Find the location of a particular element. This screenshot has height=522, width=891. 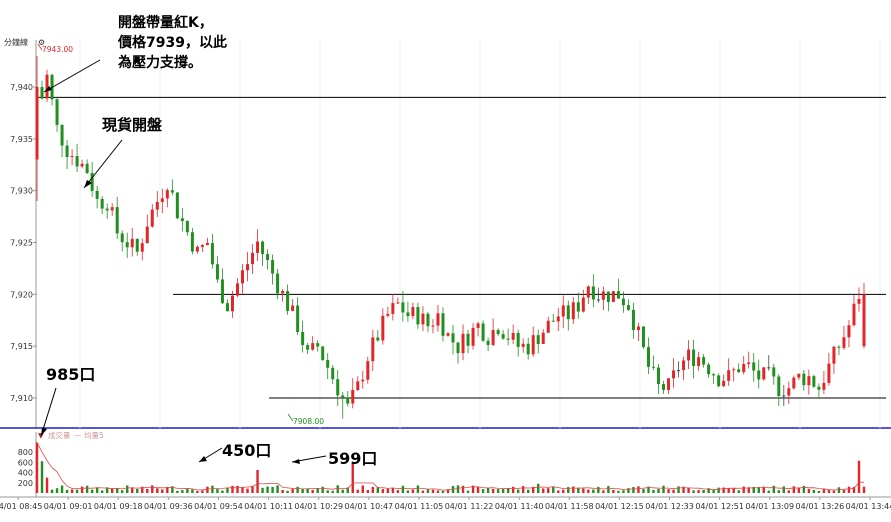

annotation-vol-450: 450口 is located at coordinates (246, 450).